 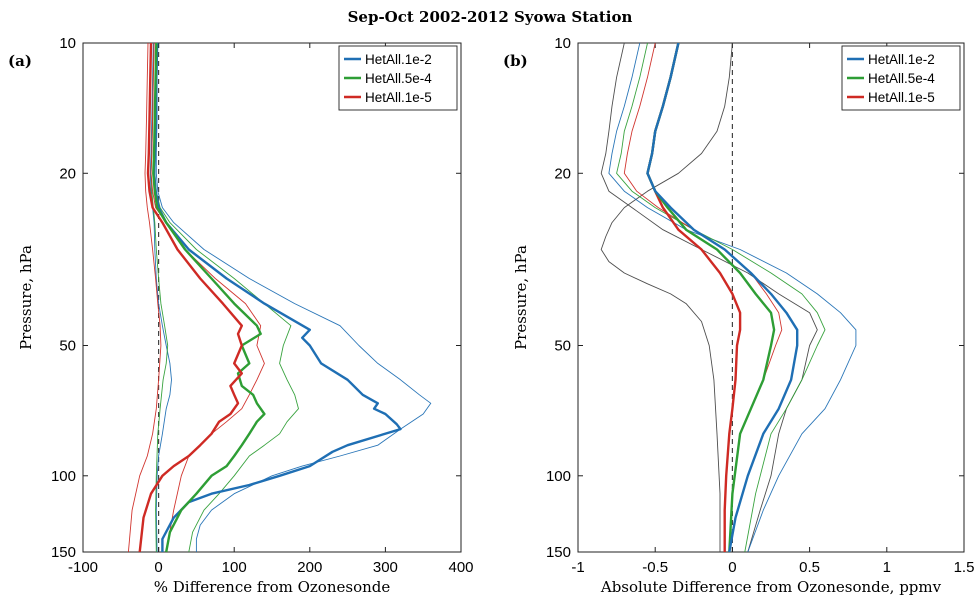 I want to click on x-tick-label: -0.5, so click(x=655, y=567).